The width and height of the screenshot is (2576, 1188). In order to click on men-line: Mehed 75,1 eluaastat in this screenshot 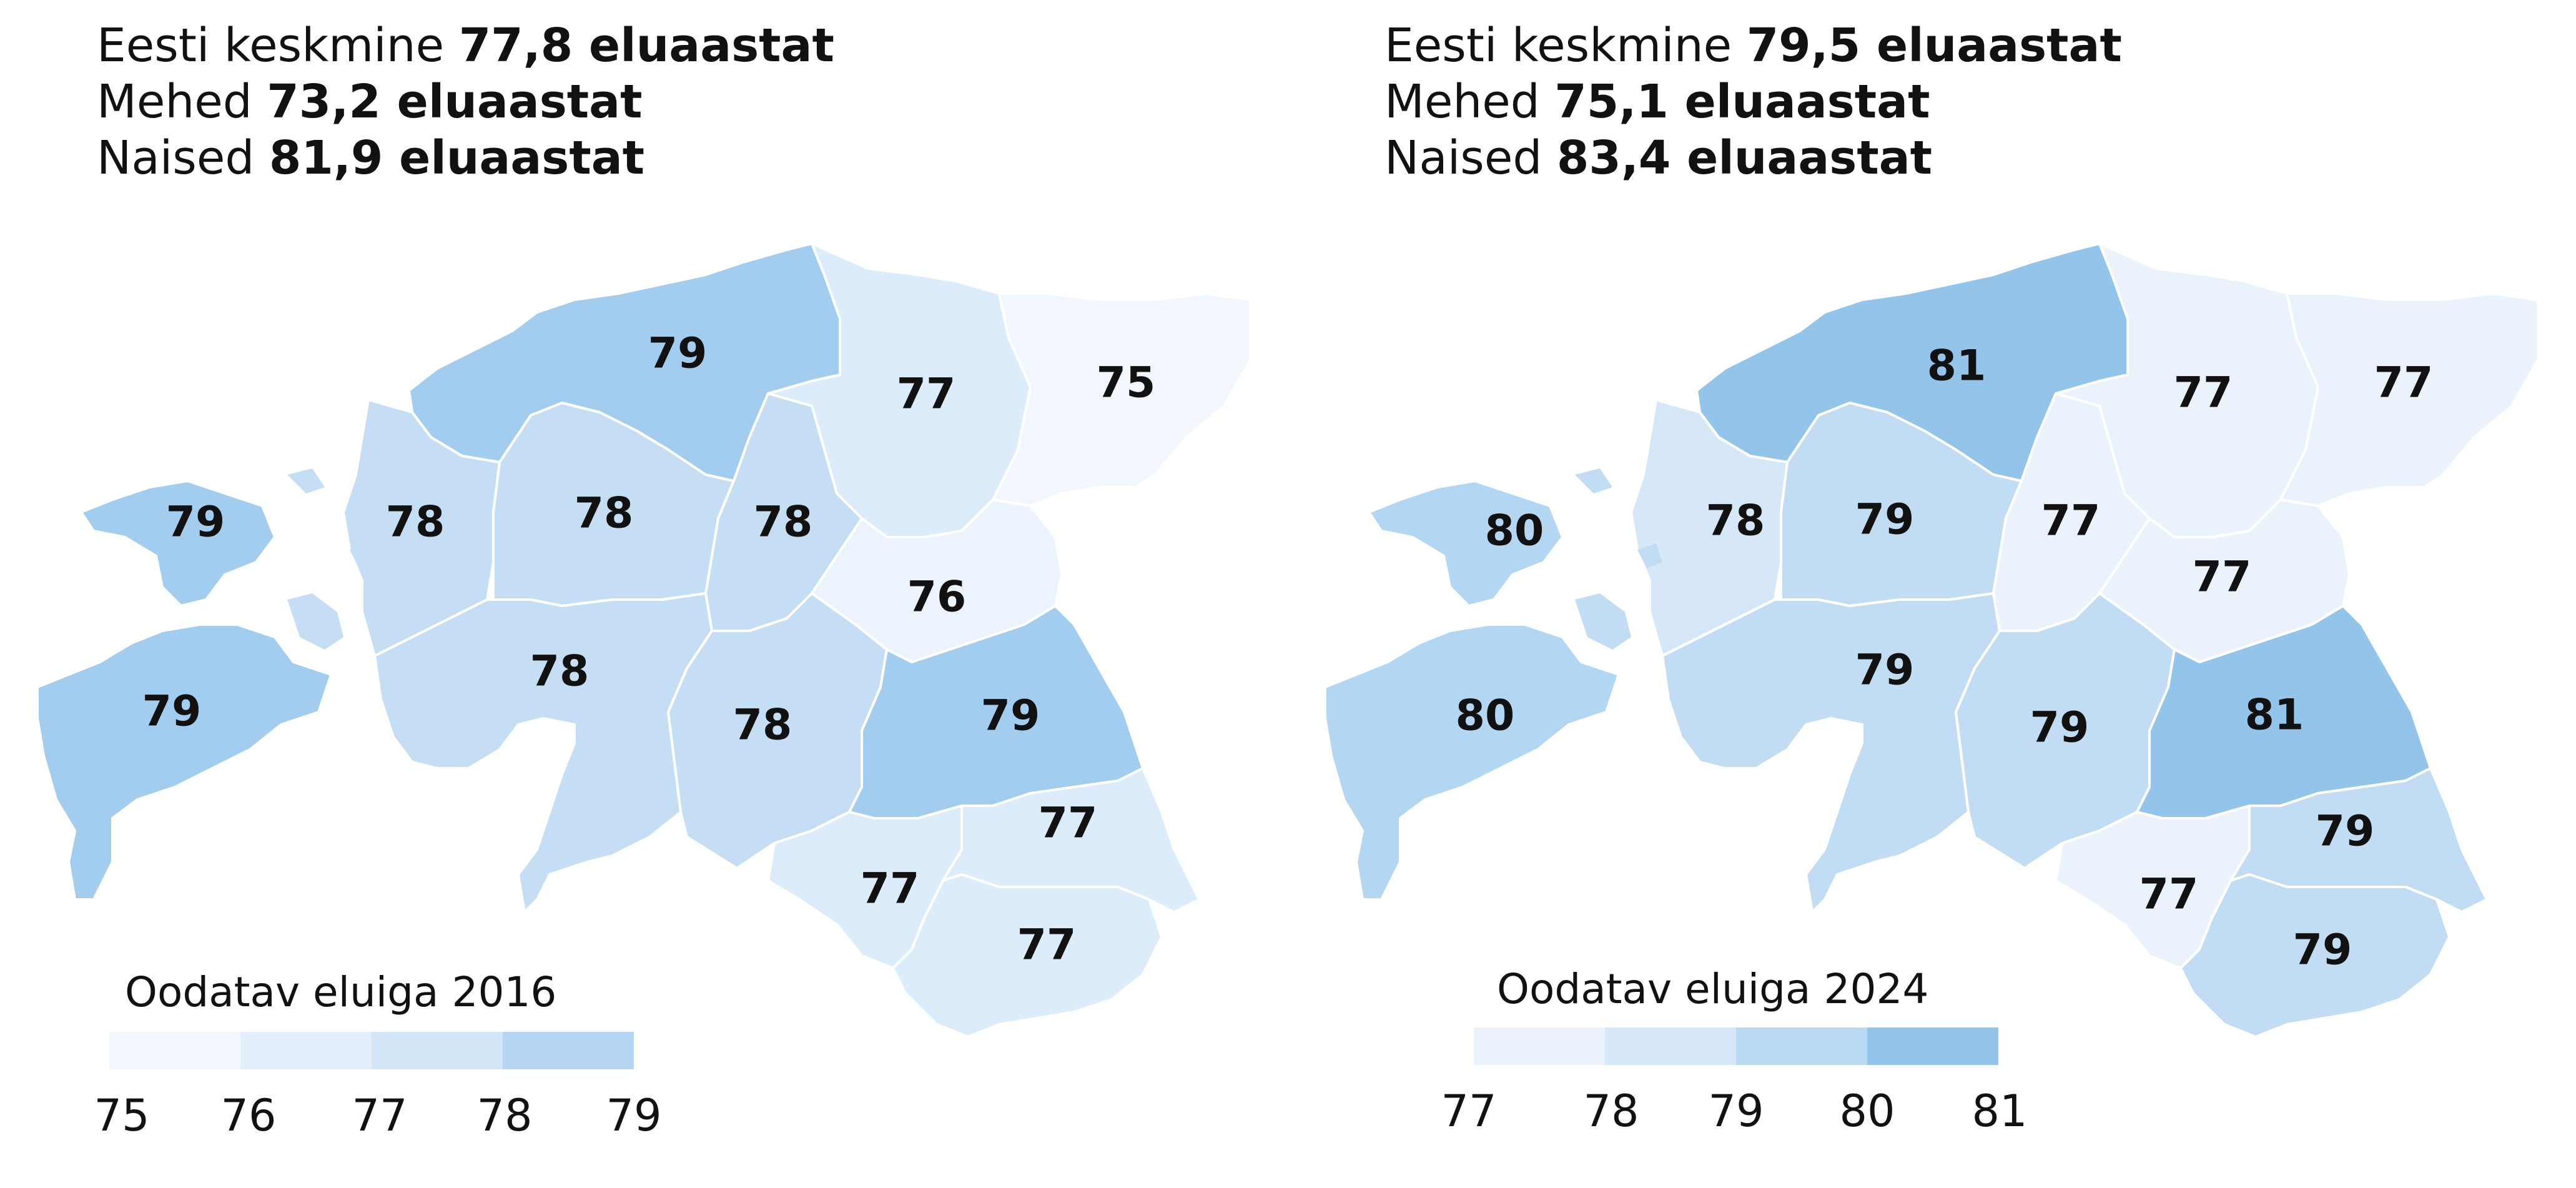, I will do `click(1657, 102)`.